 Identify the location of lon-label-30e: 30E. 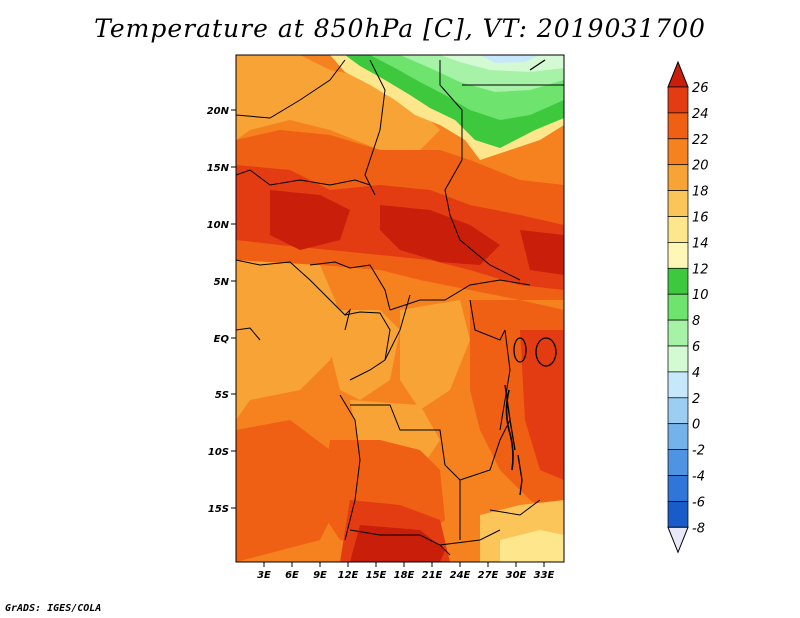
(516, 575).